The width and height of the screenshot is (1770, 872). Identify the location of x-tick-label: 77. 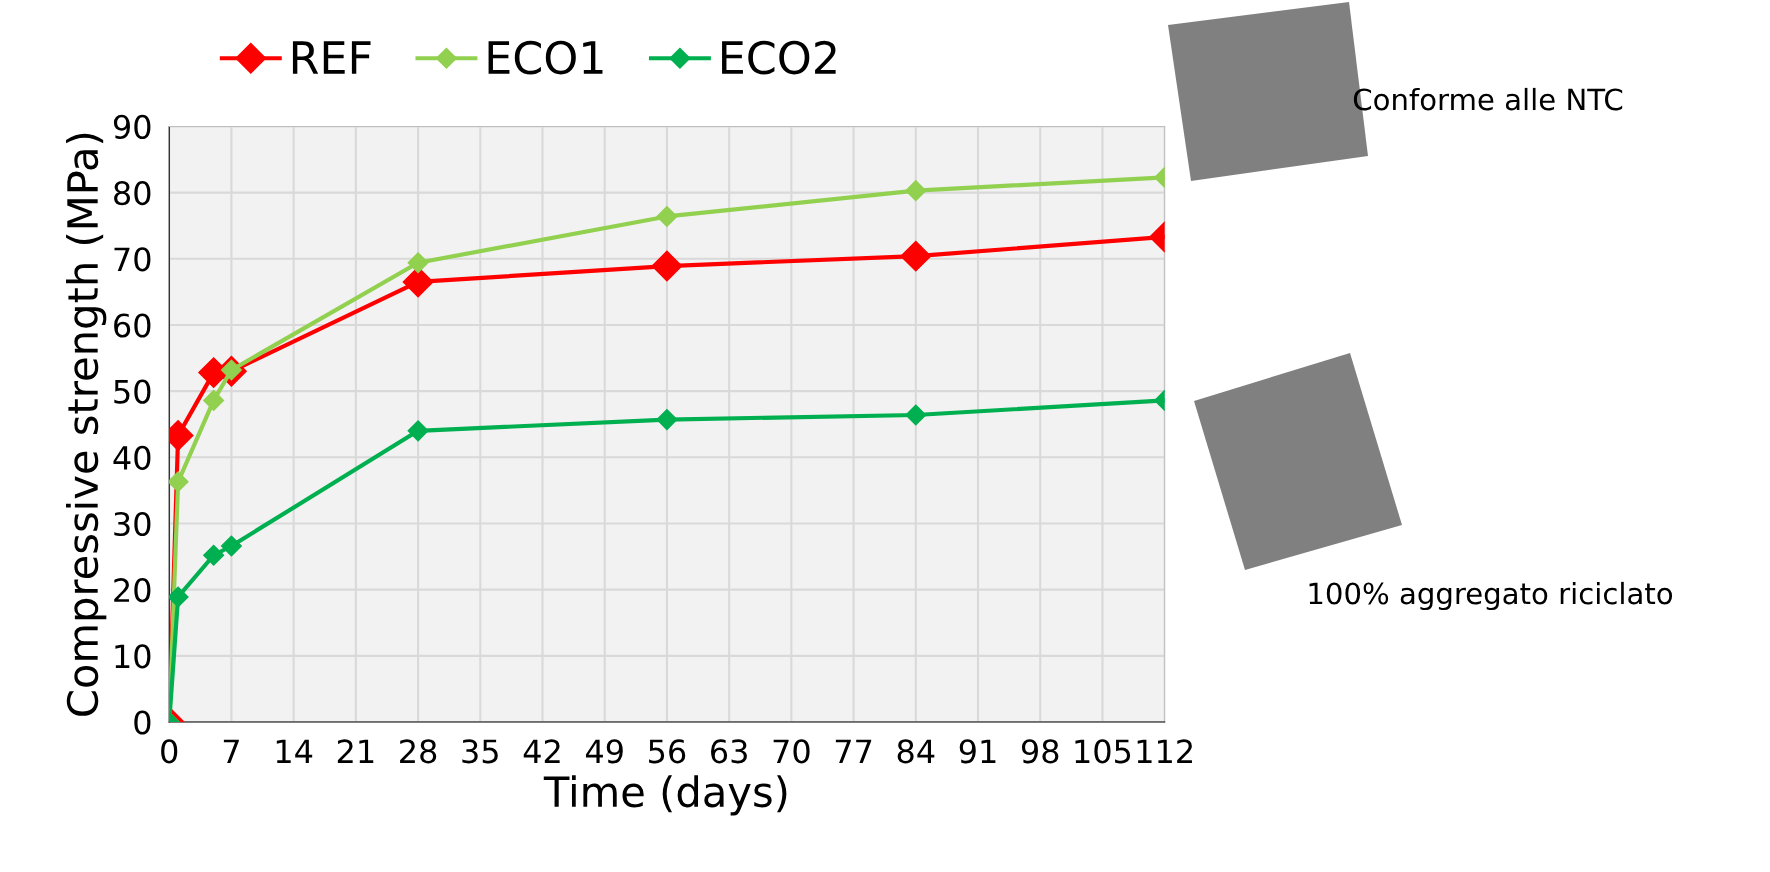
(853, 751).